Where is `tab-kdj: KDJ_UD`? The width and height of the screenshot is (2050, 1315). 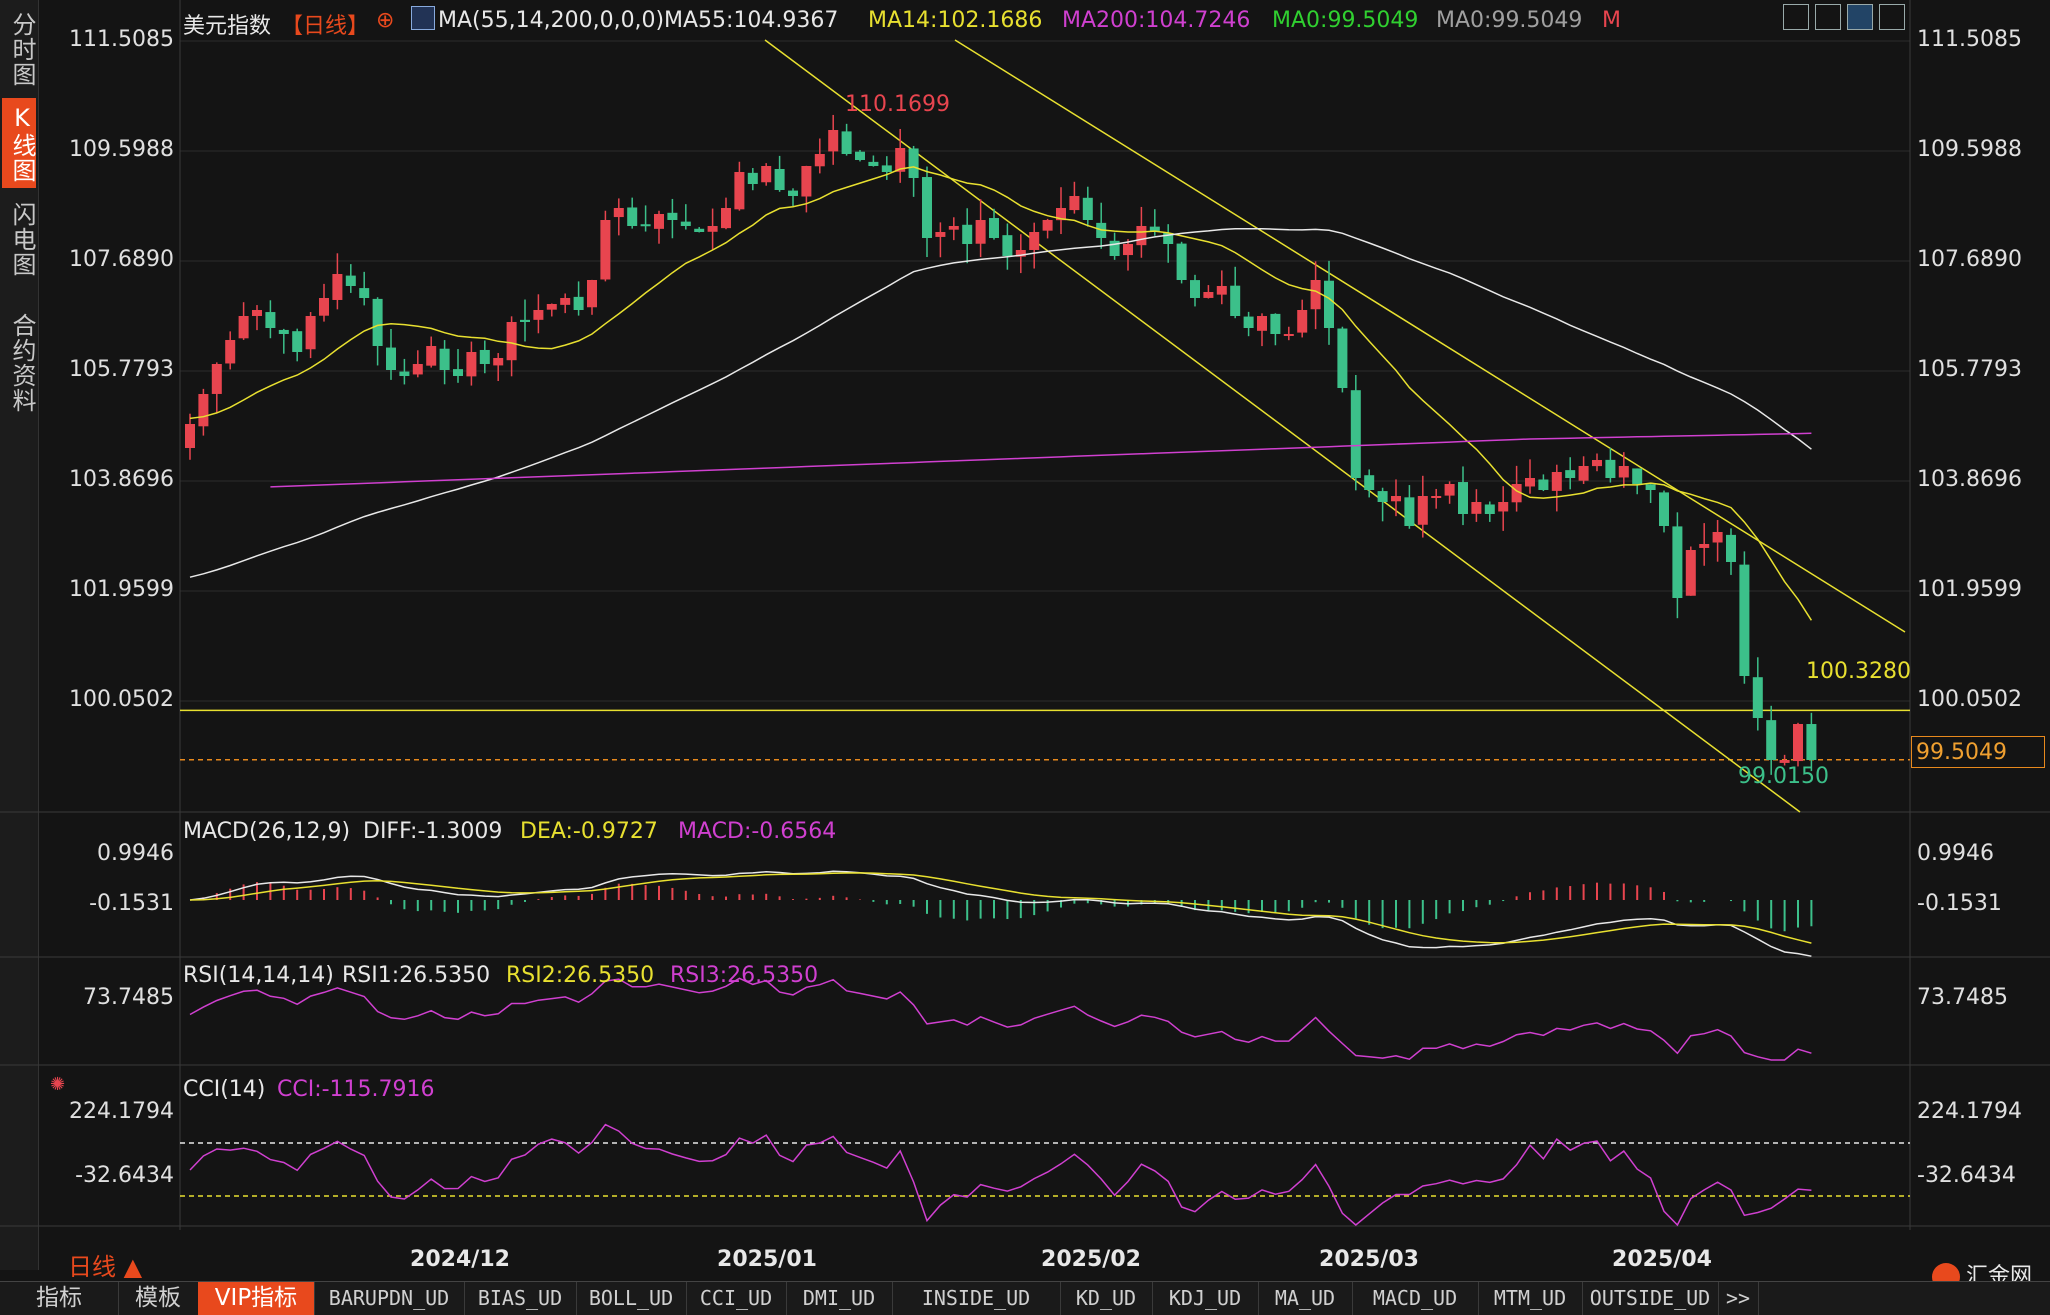
tab-kdj: KDJ_UD is located at coordinates (1205, 1298).